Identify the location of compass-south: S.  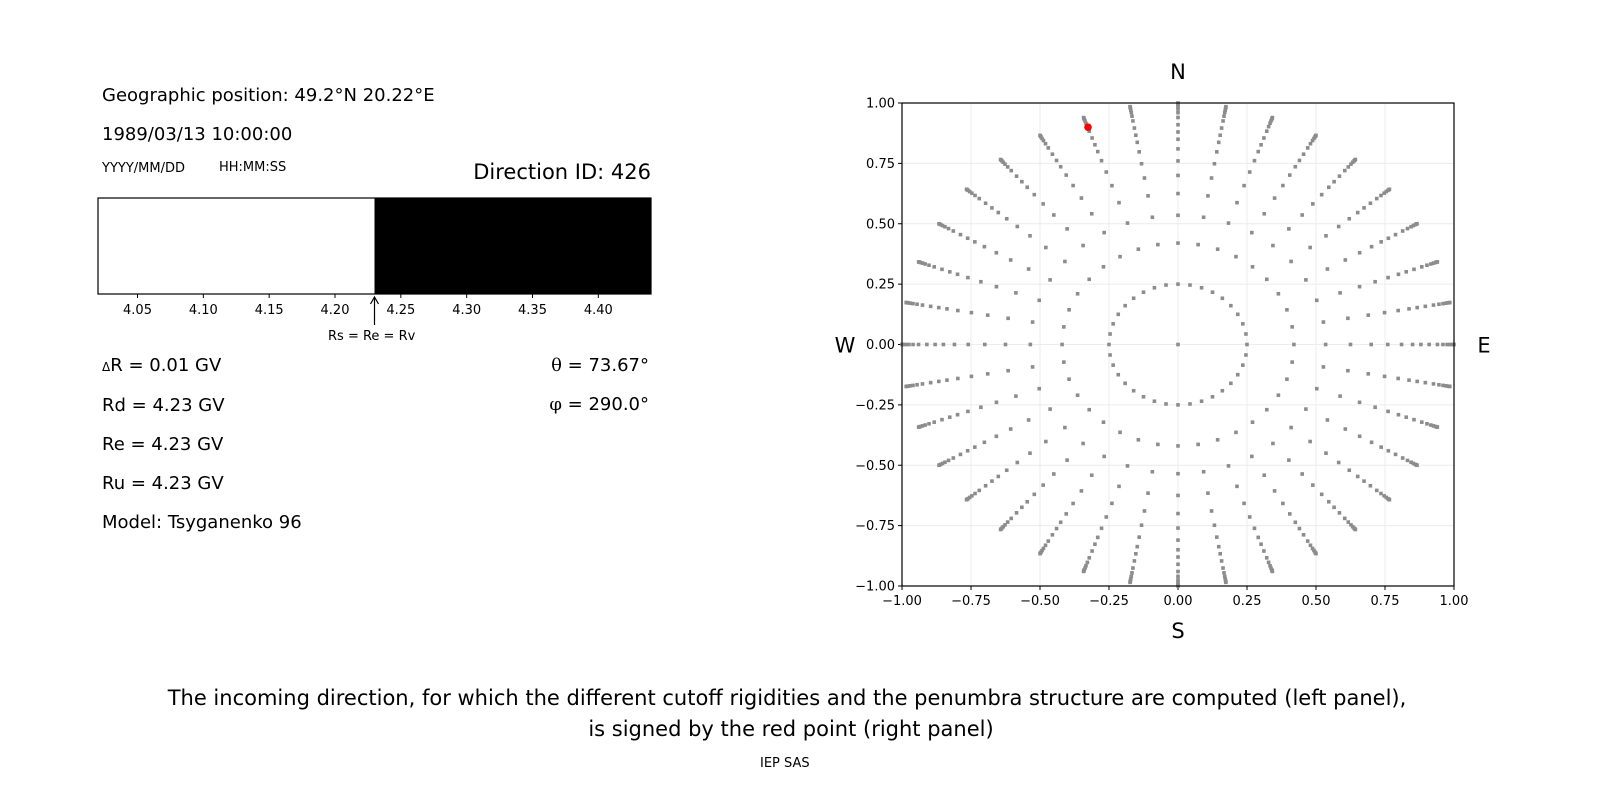
(1177, 631).